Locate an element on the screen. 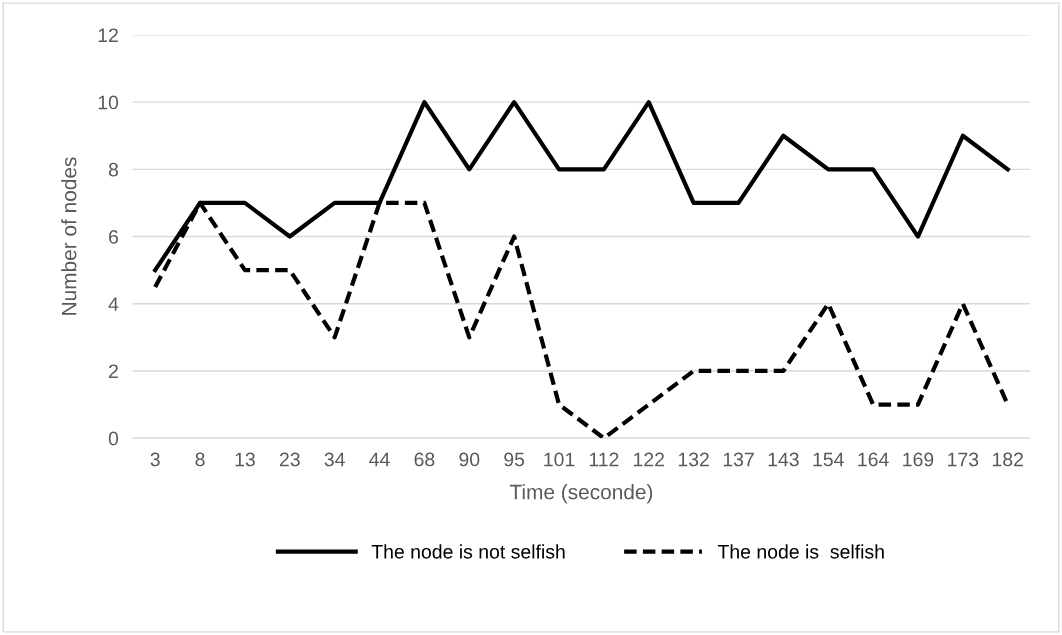 The width and height of the screenshot is (1062, 635). x-tick-label: 34 is located at coordinates (334, 459).